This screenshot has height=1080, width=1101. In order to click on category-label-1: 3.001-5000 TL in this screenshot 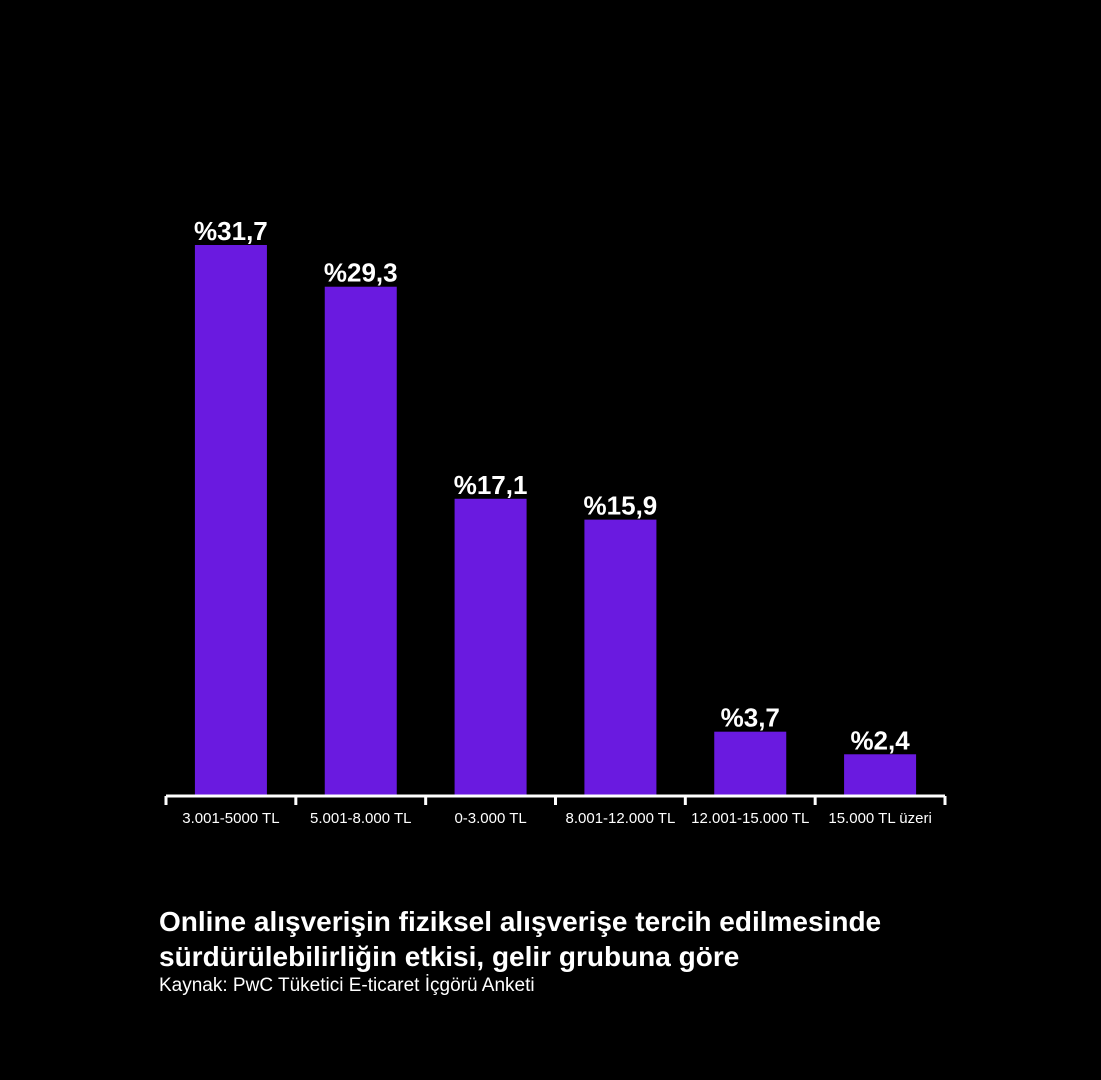, I will do `click(230, 818)`.